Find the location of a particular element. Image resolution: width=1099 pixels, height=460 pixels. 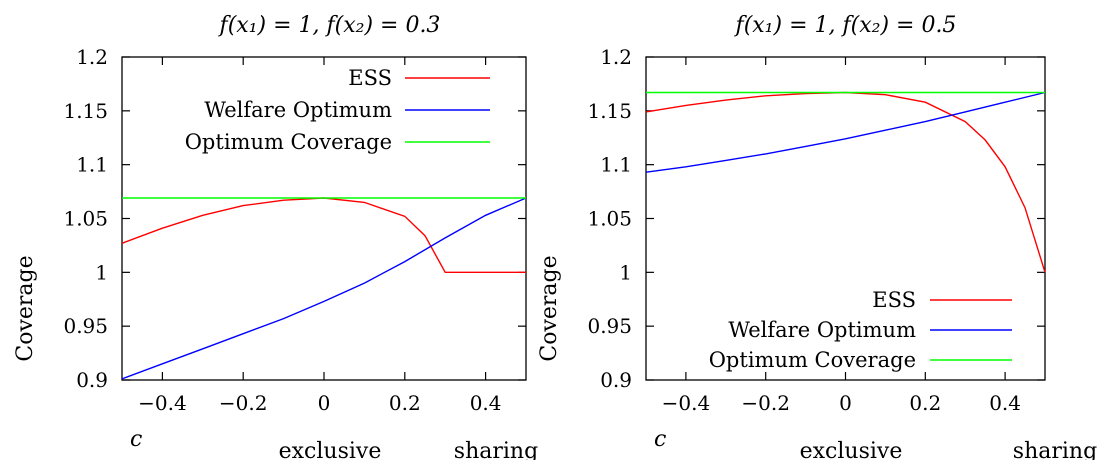

chart-title: f(x₁) = 1, f(x₂) = 0.3 is located at coordinates (329, 25).